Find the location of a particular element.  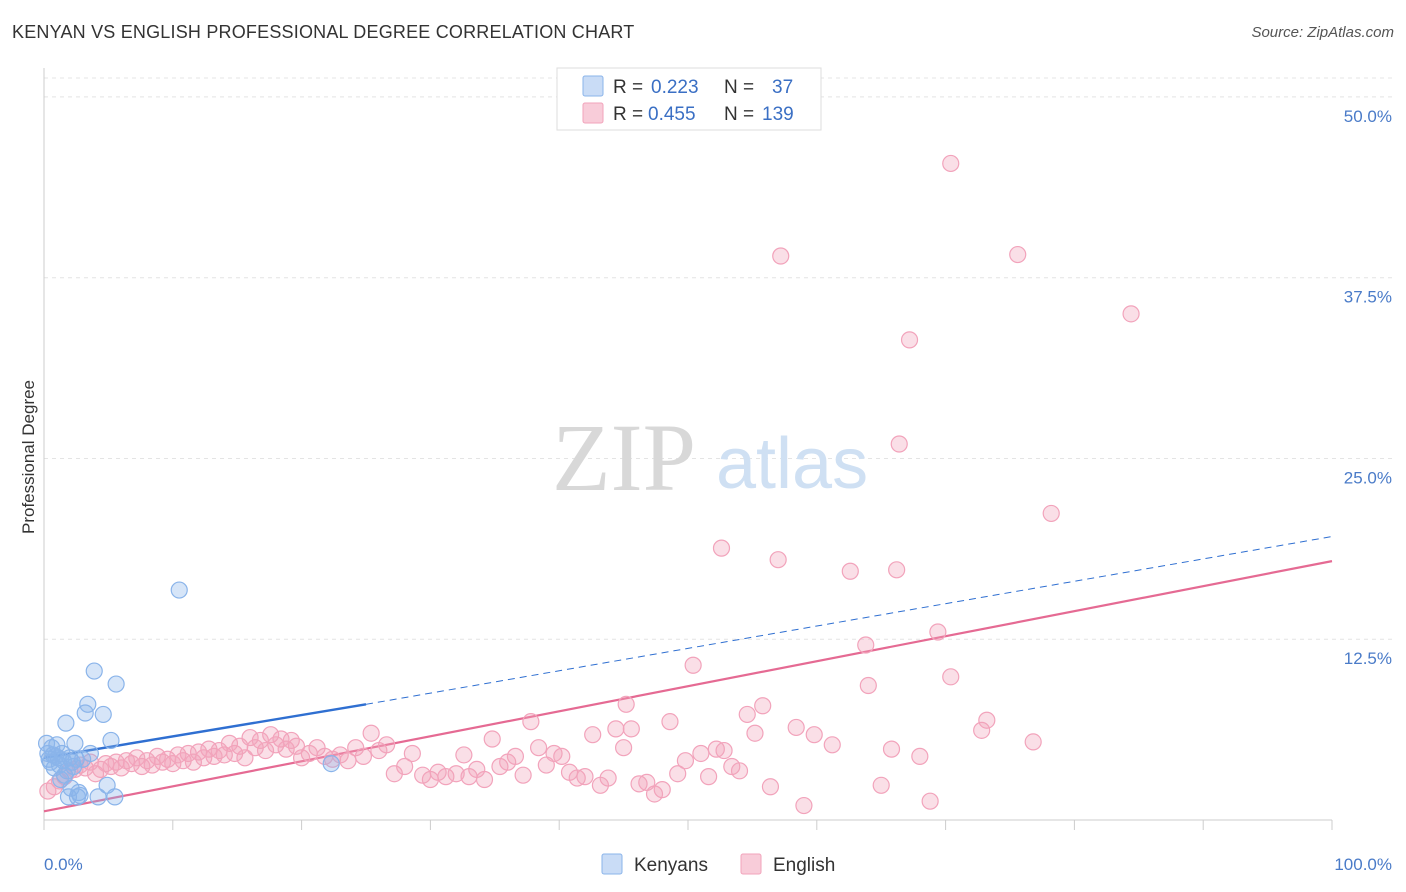

source-label: Source: ZipAtlas.com is located at coordinates (1322, 32).